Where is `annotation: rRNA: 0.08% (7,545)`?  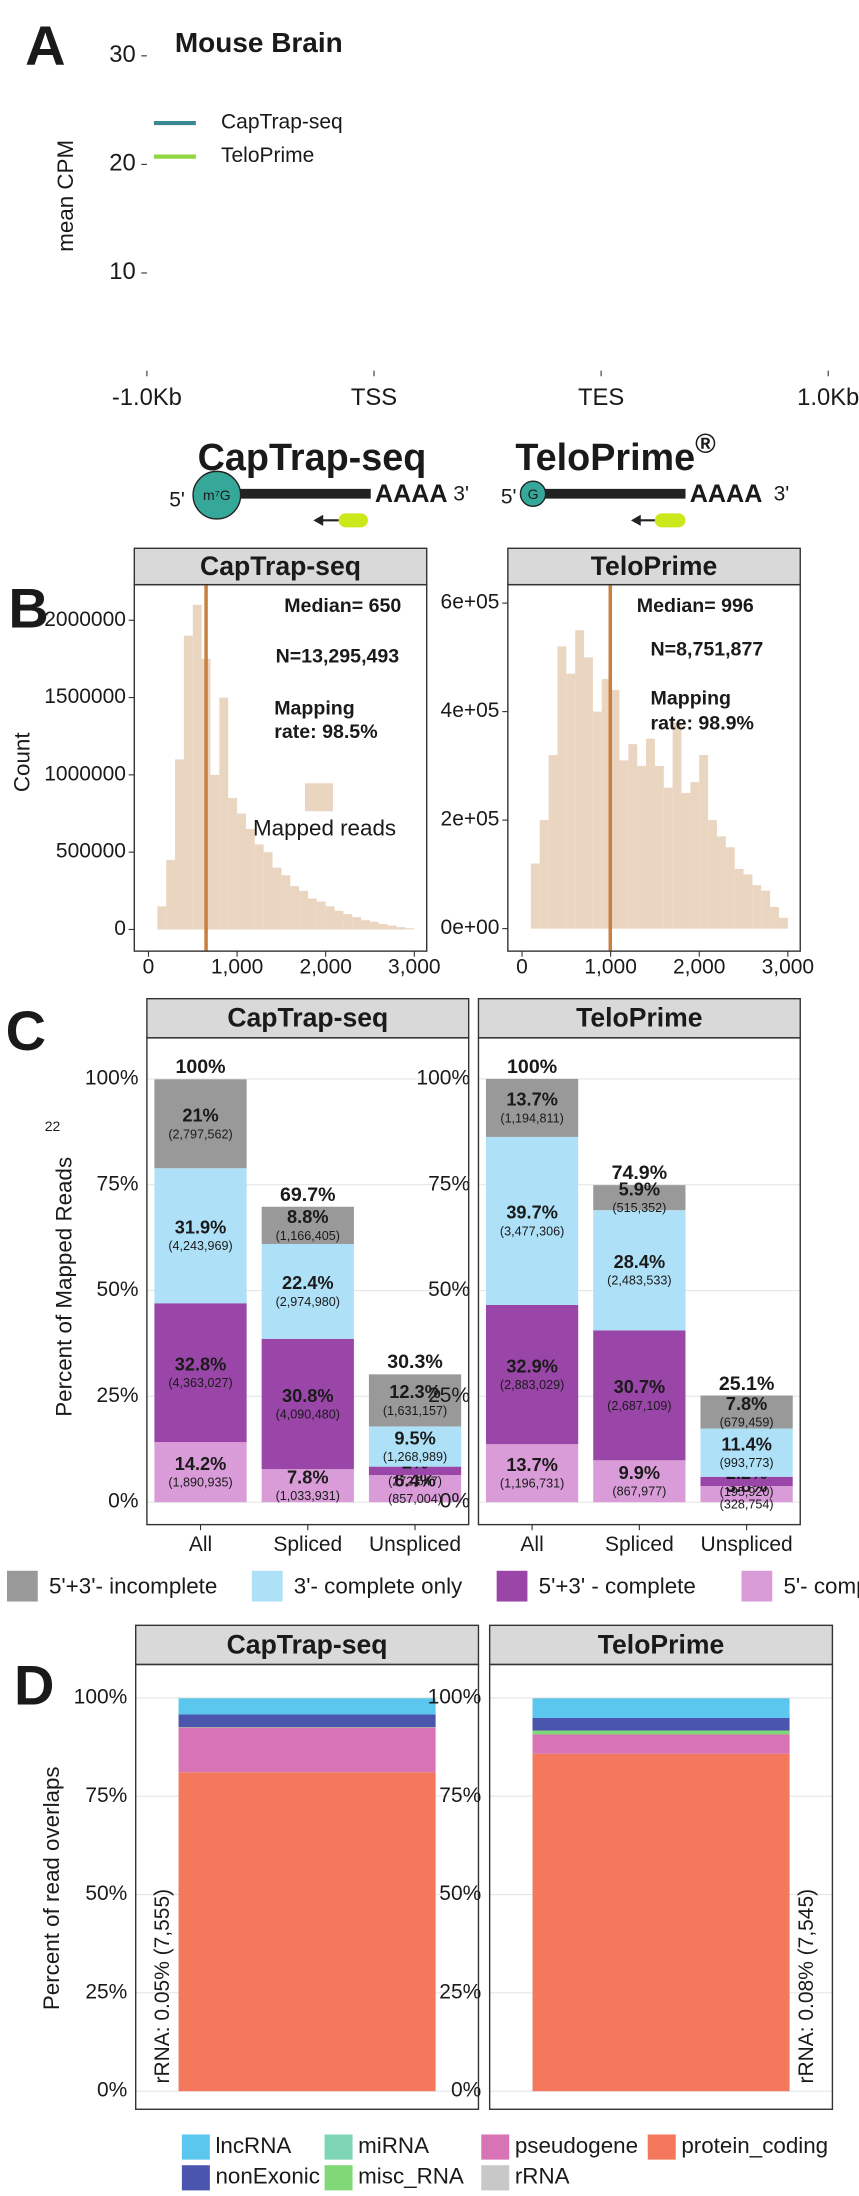
annotation: rRNA: 0.08% (7,545) is located at coordinates (806, 1986).